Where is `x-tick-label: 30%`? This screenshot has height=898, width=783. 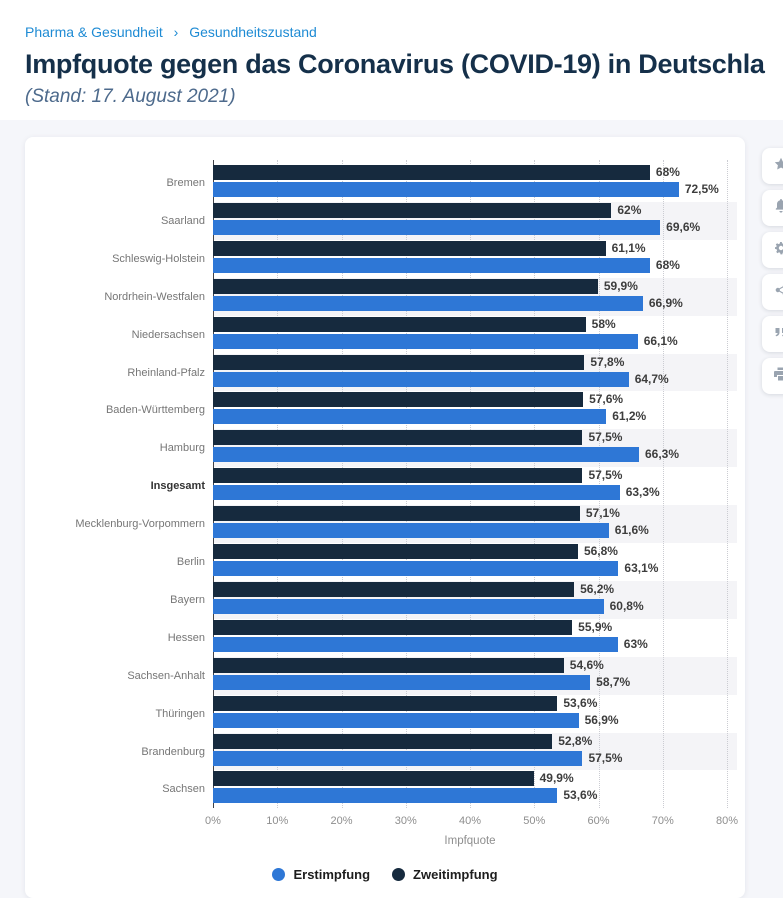
x-tick-label: 30% is located at coordinates (405, 821).